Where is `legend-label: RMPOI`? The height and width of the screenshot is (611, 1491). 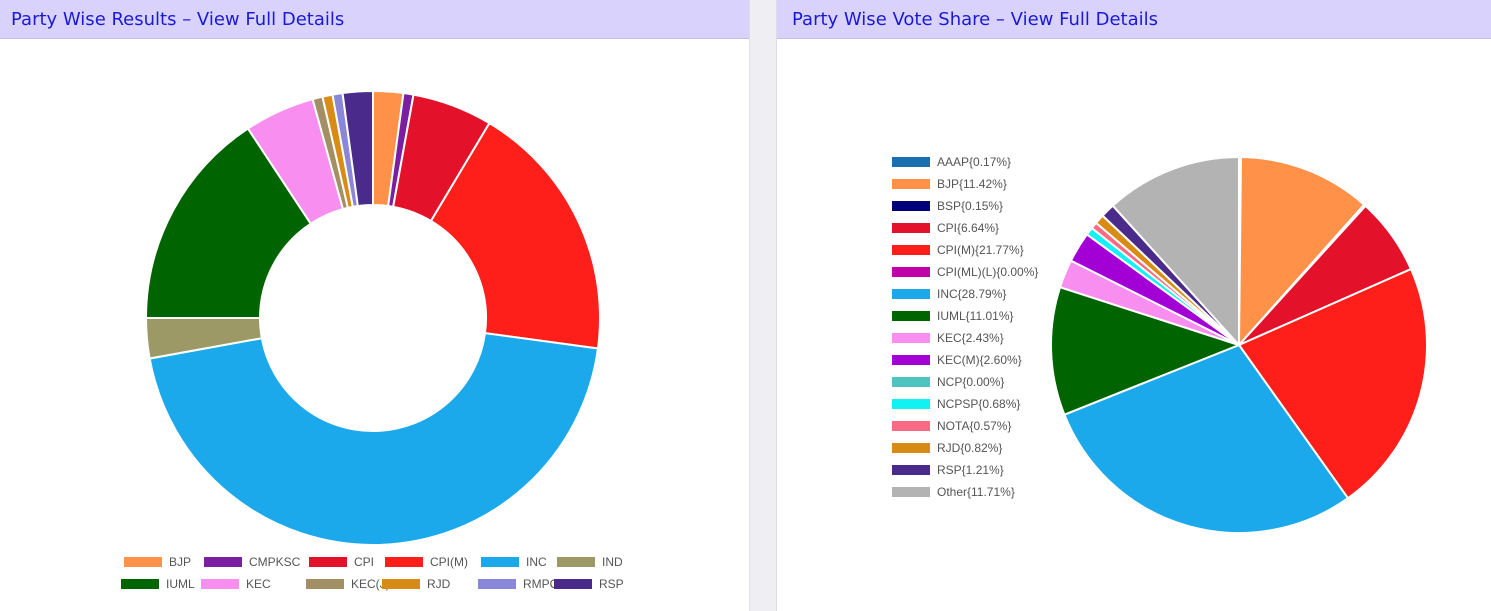 legend-label: RMPOI is located at coordinates (542, 584).